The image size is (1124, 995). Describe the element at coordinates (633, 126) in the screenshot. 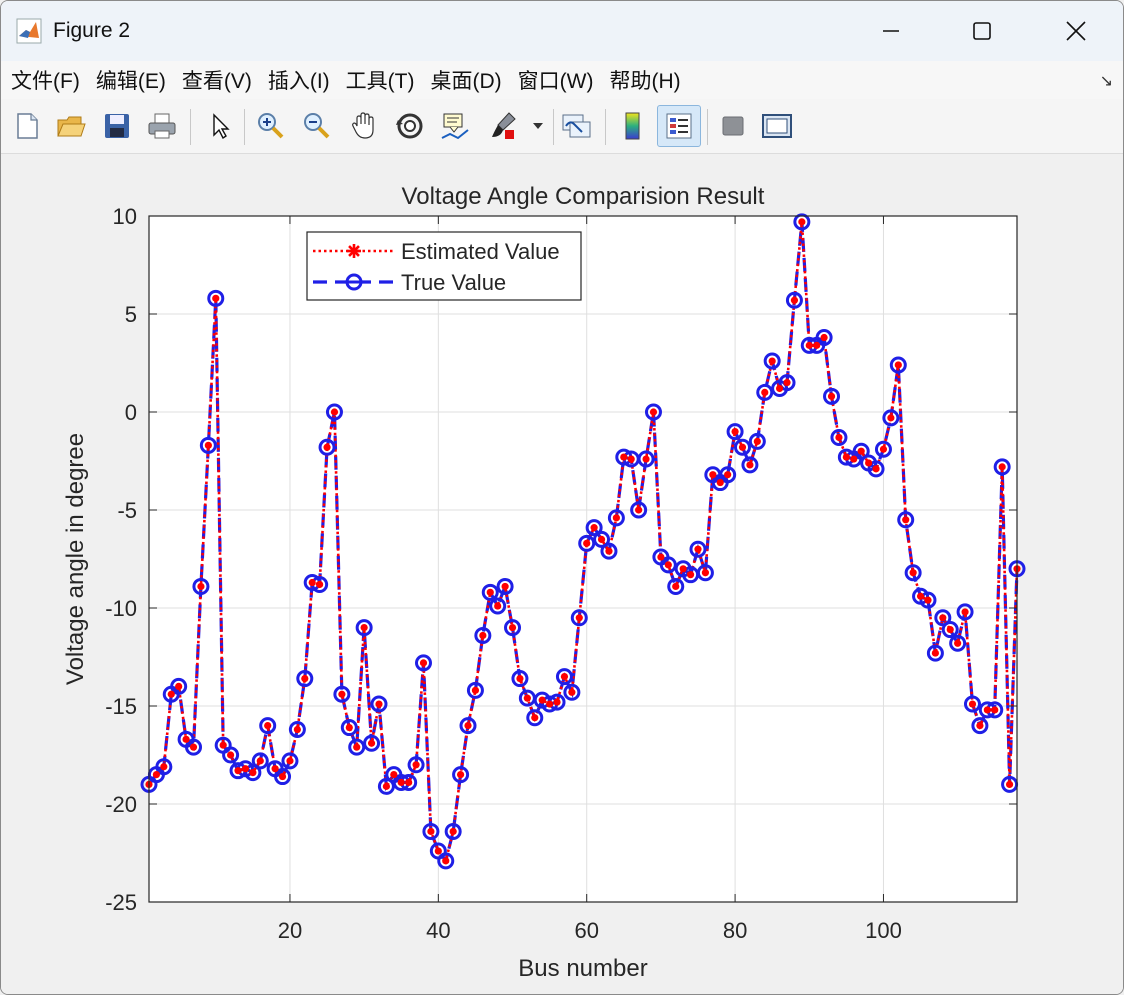

I see `insert-colorbar-button` at that location.